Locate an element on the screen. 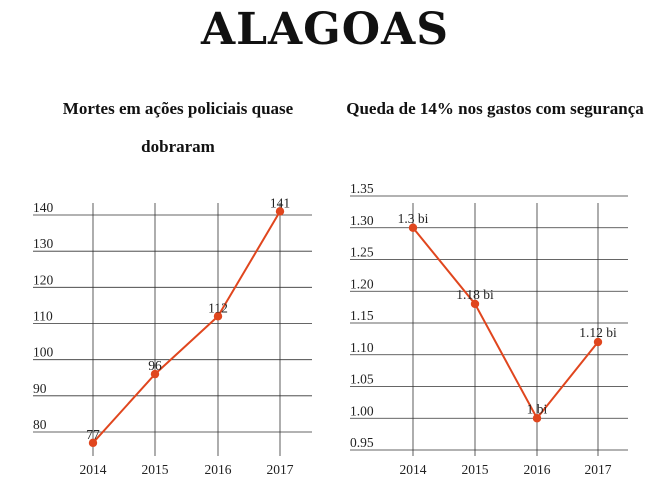  y-tick-label: 130 is located at coordinates (43, 243).